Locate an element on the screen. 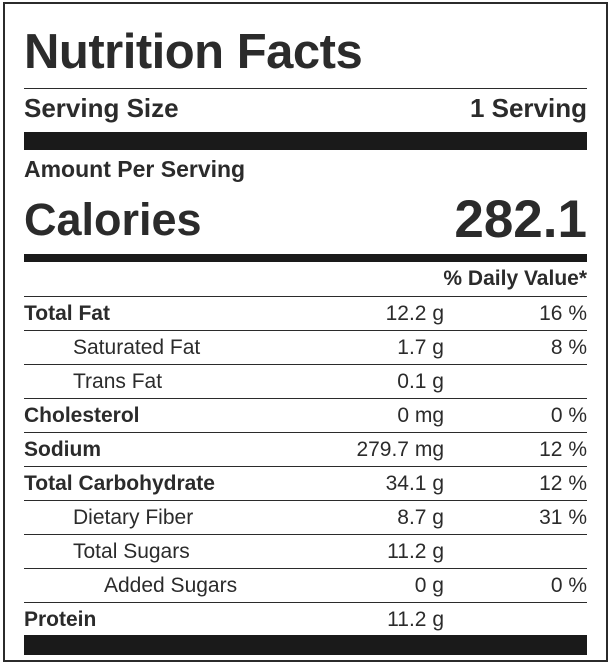 The image size is (612, 662). calories-divider-heavy is located at coordinates (305, 258).